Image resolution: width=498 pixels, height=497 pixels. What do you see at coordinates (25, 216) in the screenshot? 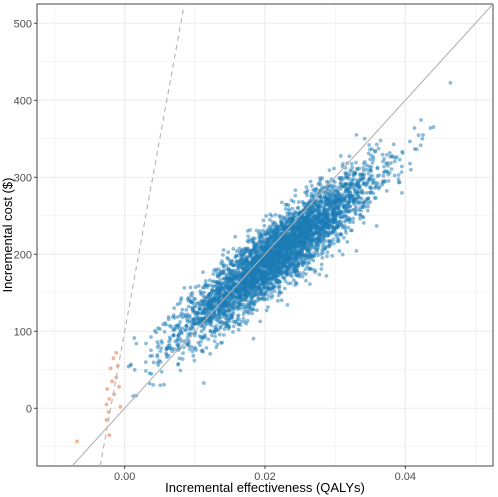
I see `y-axis-ticks: 0 100 200 300 400 500` at bounding box center [25, 216].